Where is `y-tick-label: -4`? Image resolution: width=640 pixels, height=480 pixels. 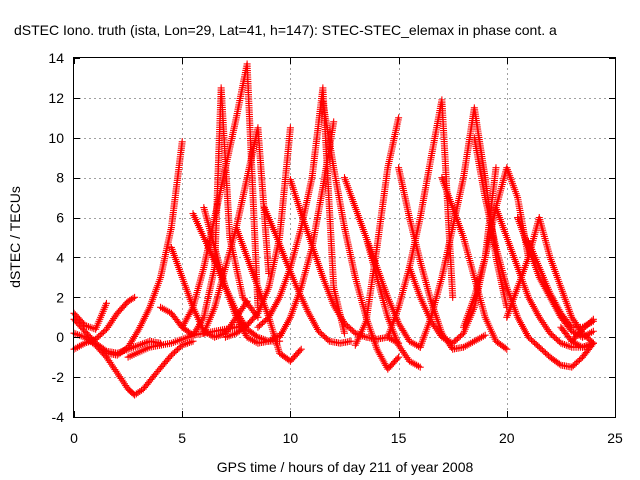 y-tick-label: -4 is located at coordinates (58, 417).